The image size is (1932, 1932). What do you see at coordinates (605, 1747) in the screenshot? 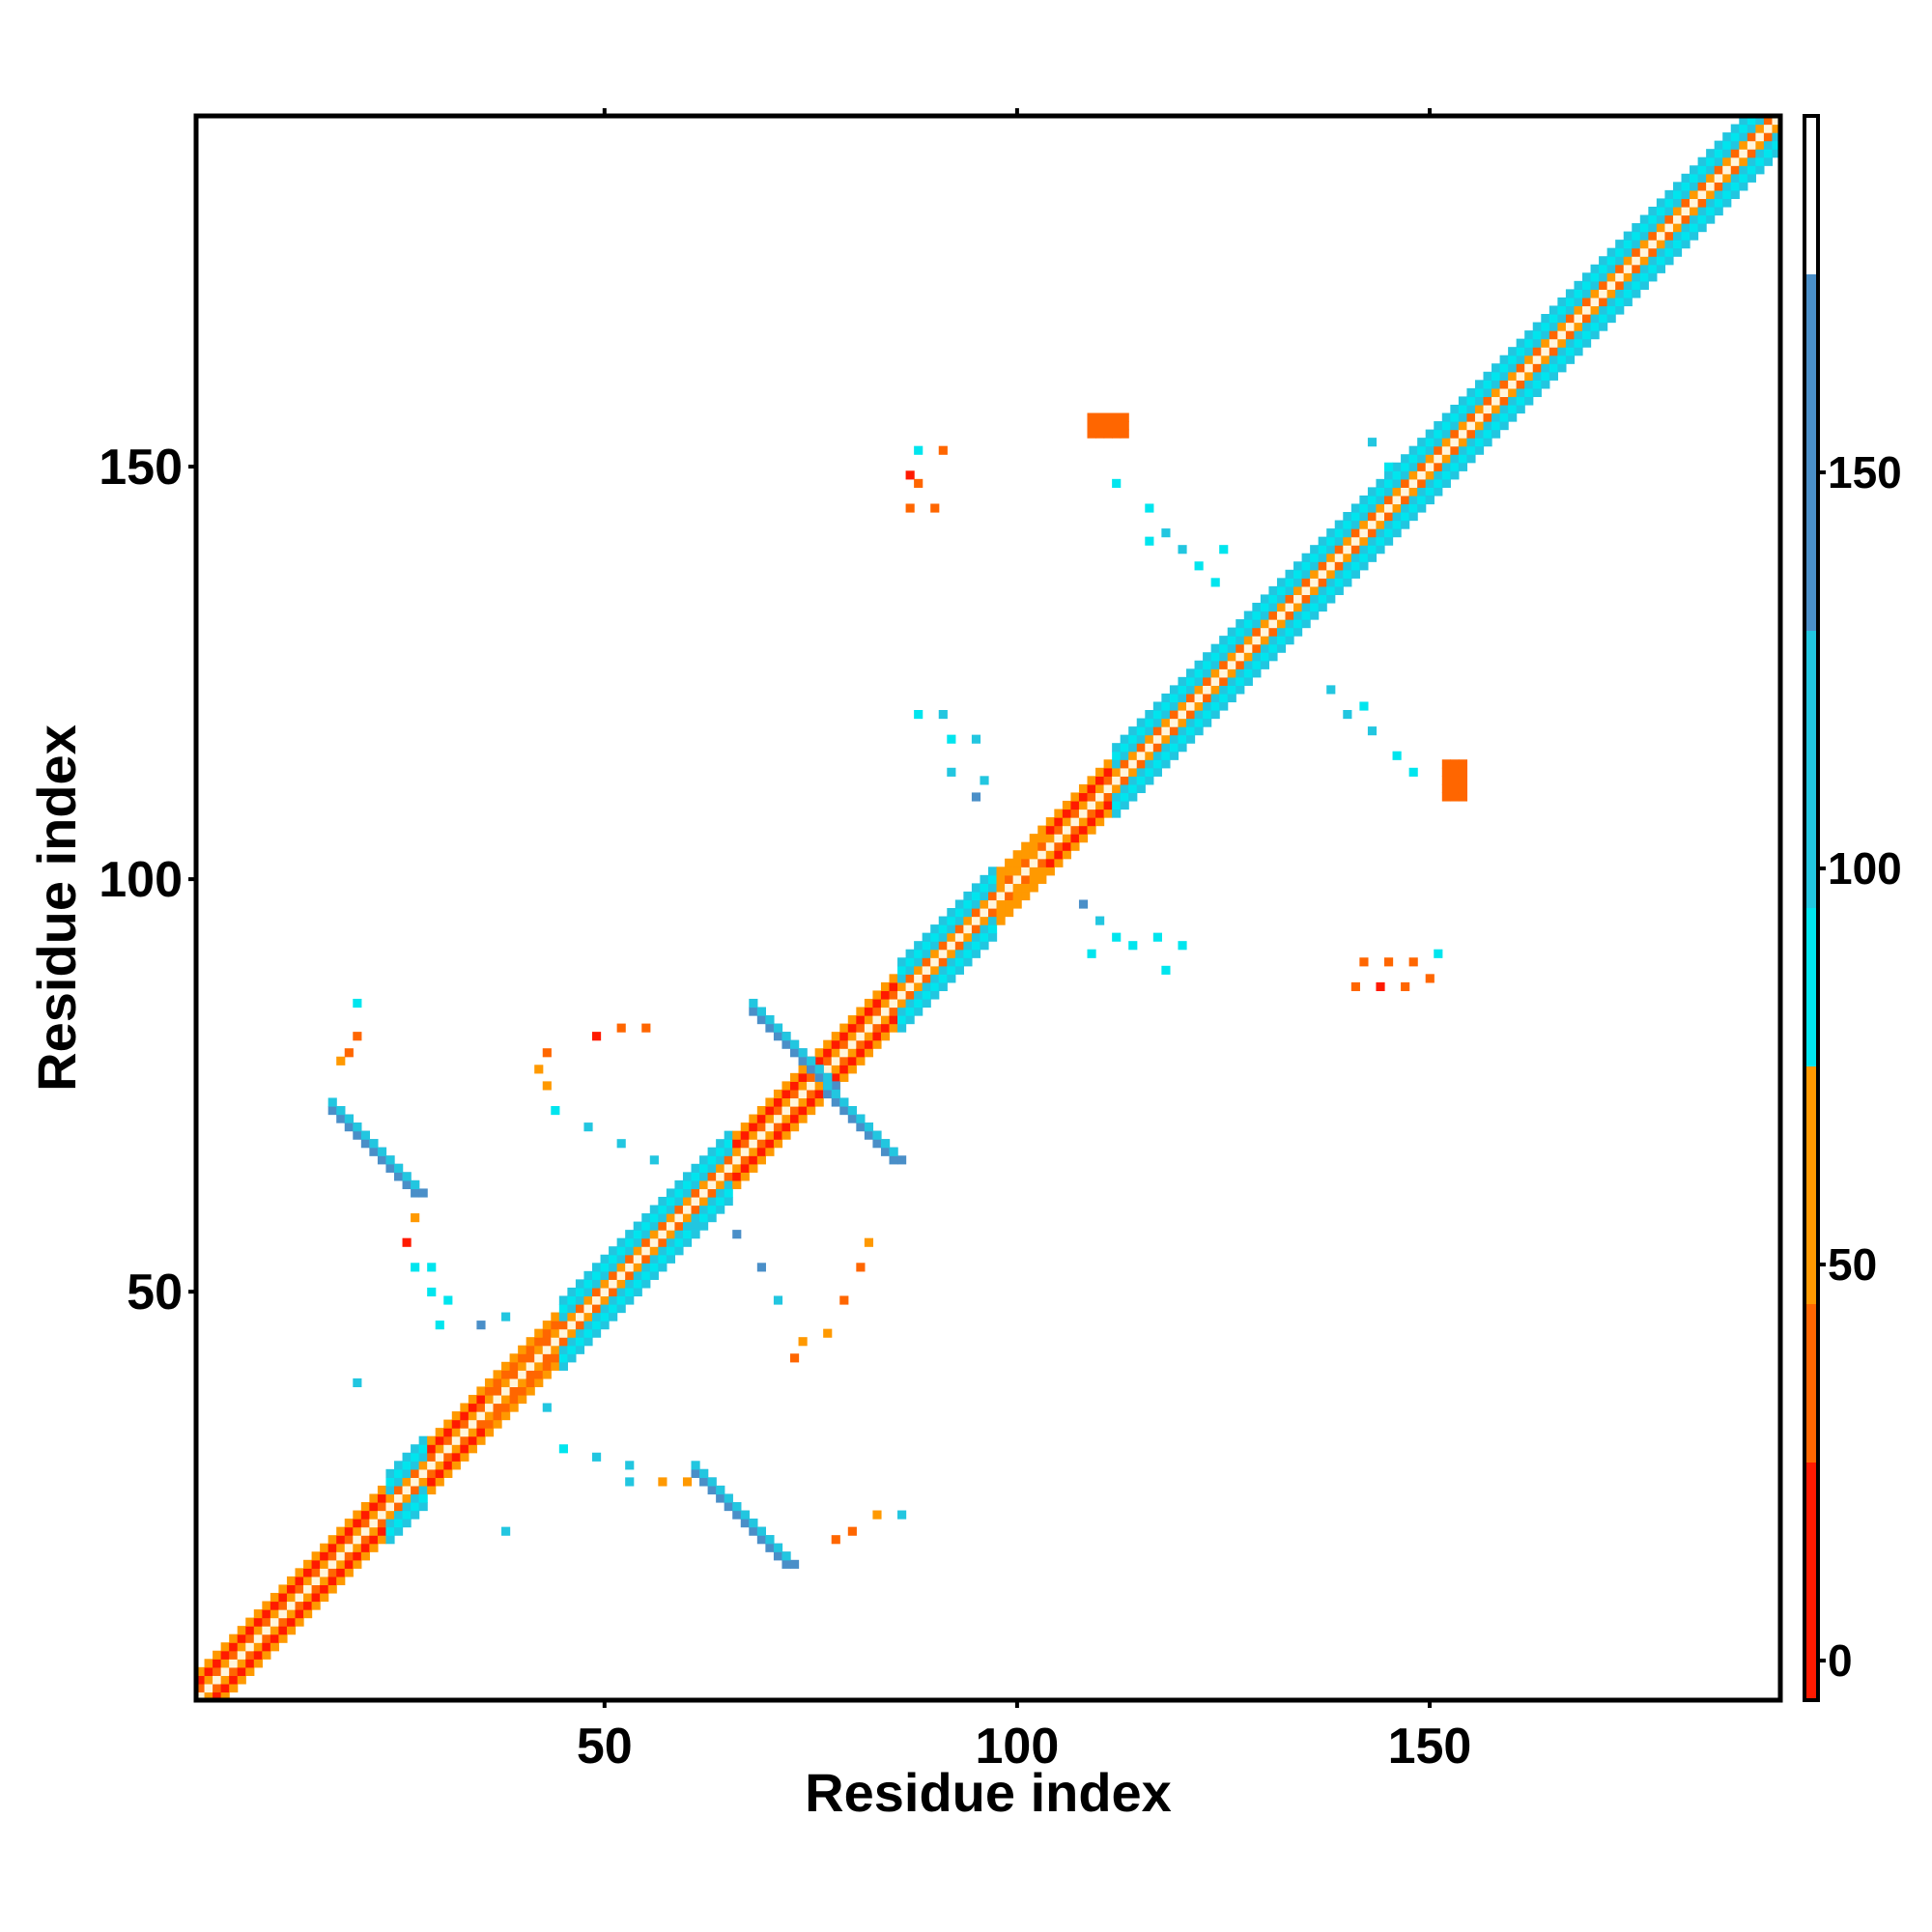
I see `x-tick-label: 50` at bounding box center [605, 1747].